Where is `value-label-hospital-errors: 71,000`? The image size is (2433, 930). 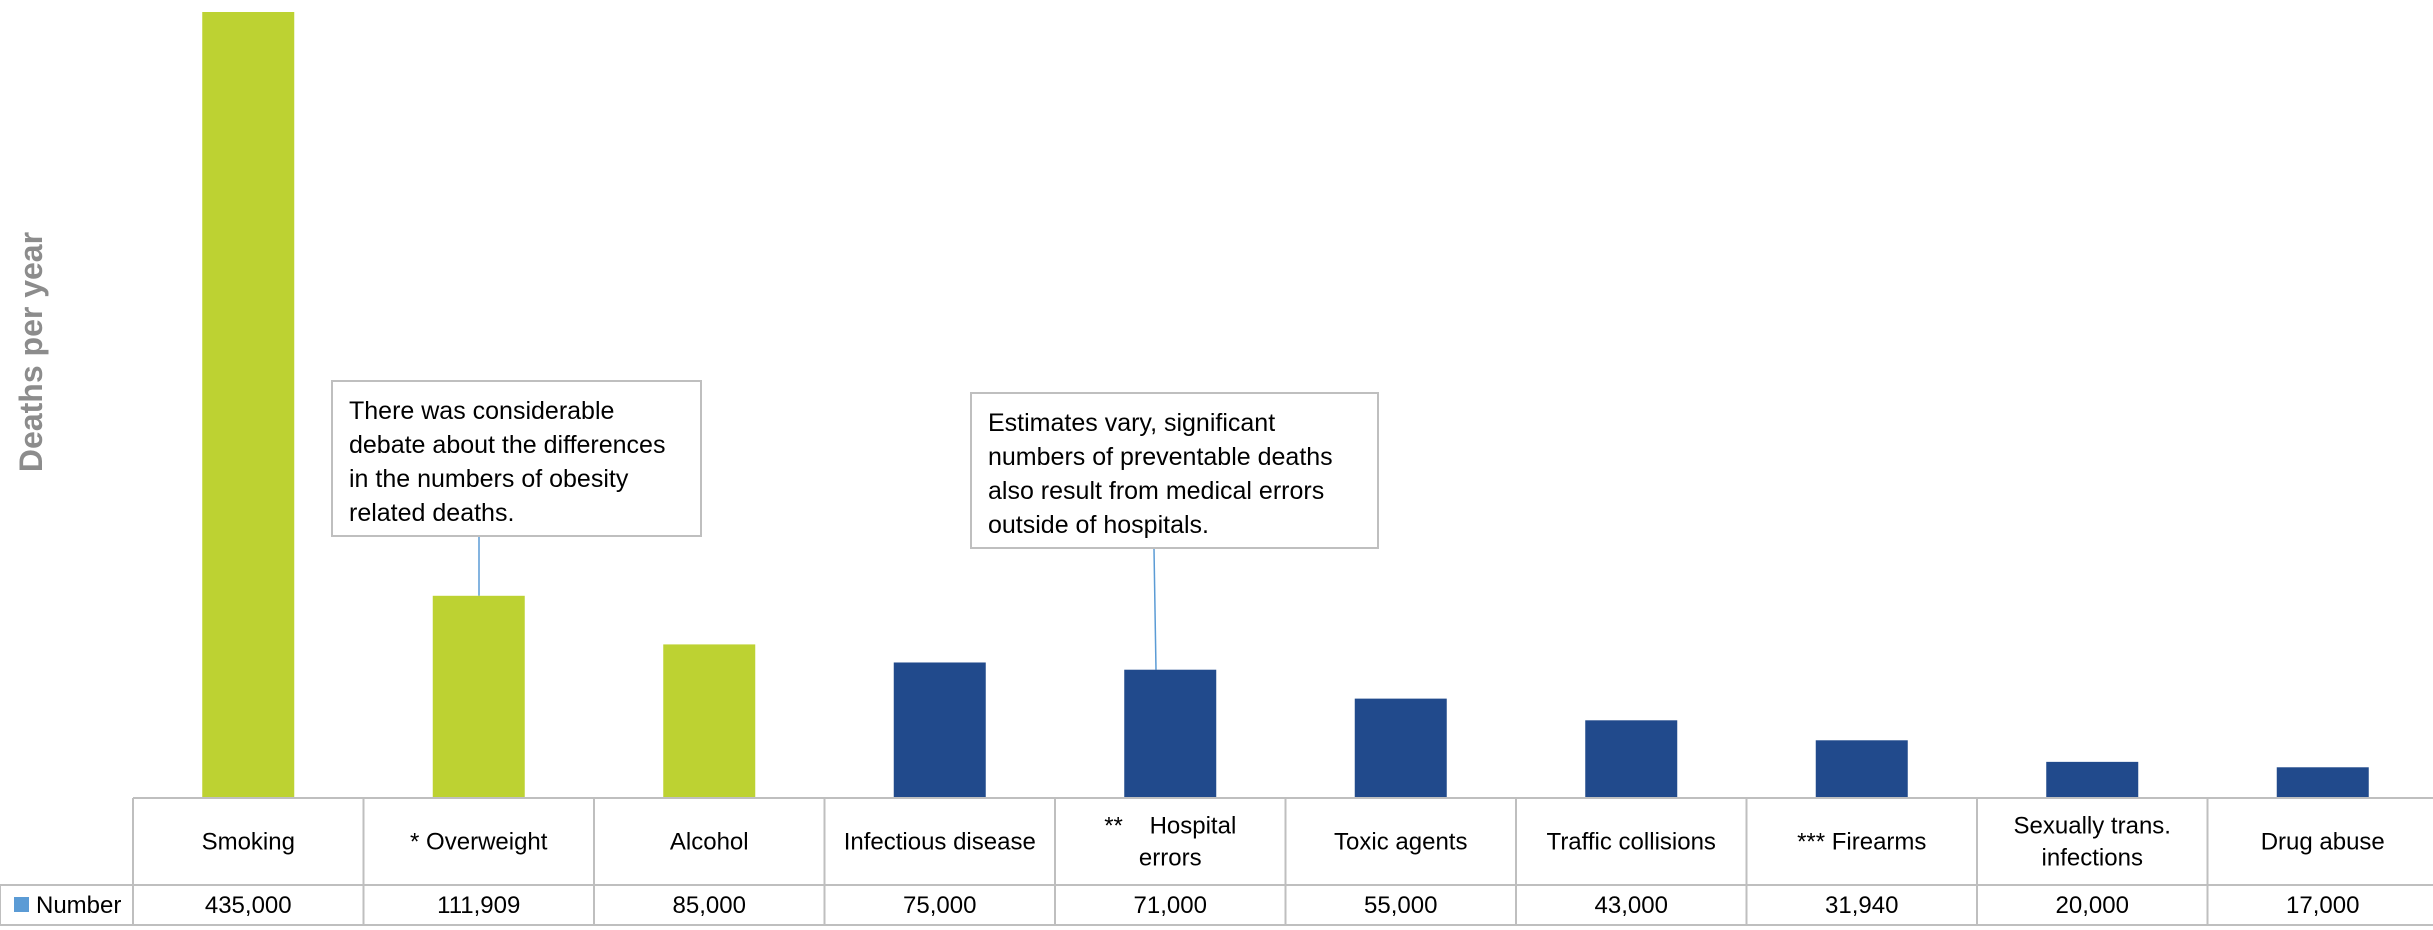
value-label-hospital-errors: 71,000 is located at coordinates (1170, 905).